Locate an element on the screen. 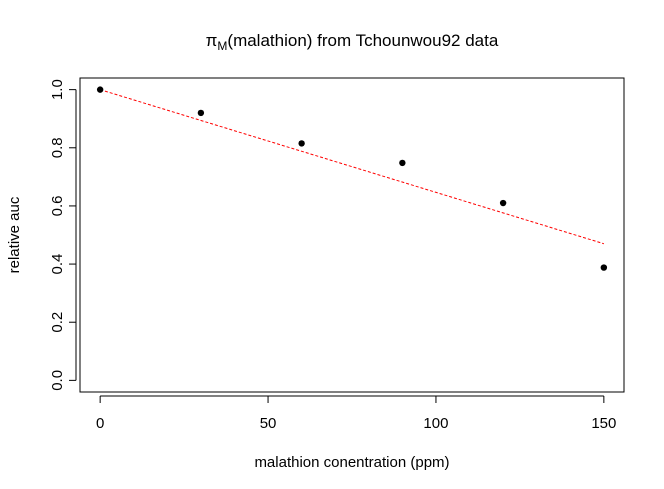 The height and width of the screenshot is (489, 664). y-axis-label: relative auc is located at coordinates (14, 234).